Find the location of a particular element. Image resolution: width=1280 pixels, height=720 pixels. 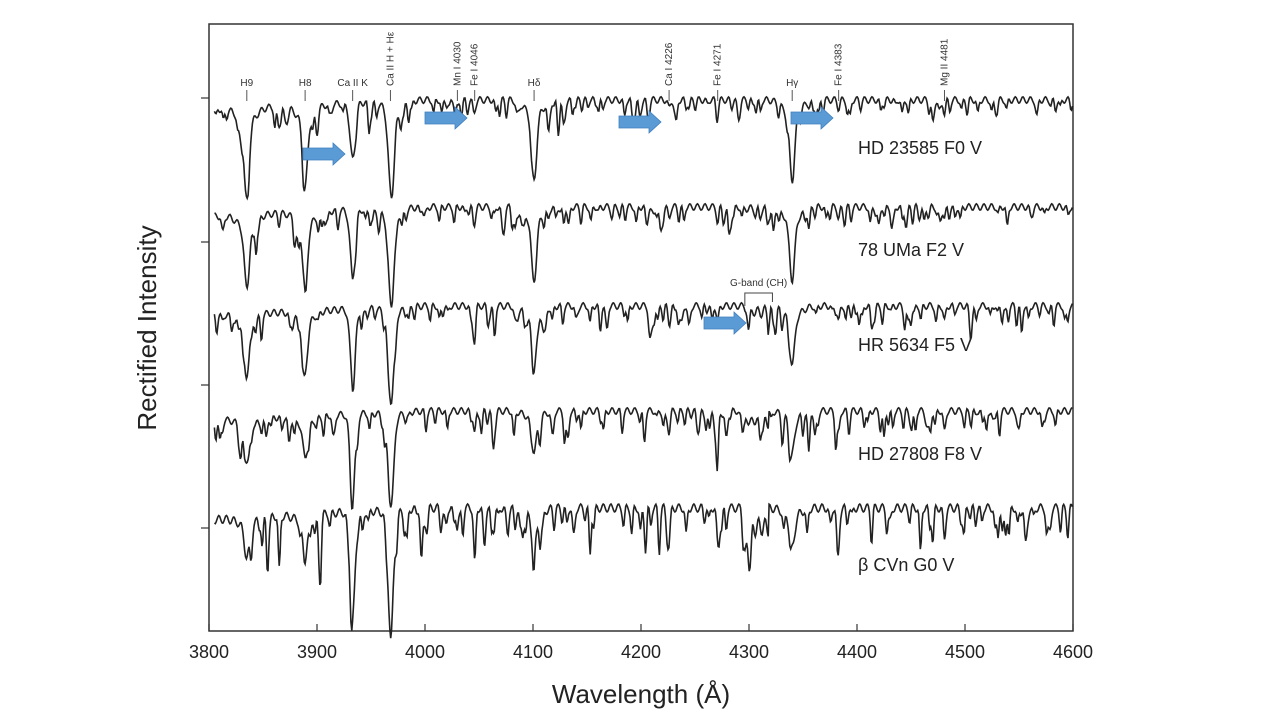

line-label-fe-i-4383: Fe I 4383 is located at coordinates (839, 64).